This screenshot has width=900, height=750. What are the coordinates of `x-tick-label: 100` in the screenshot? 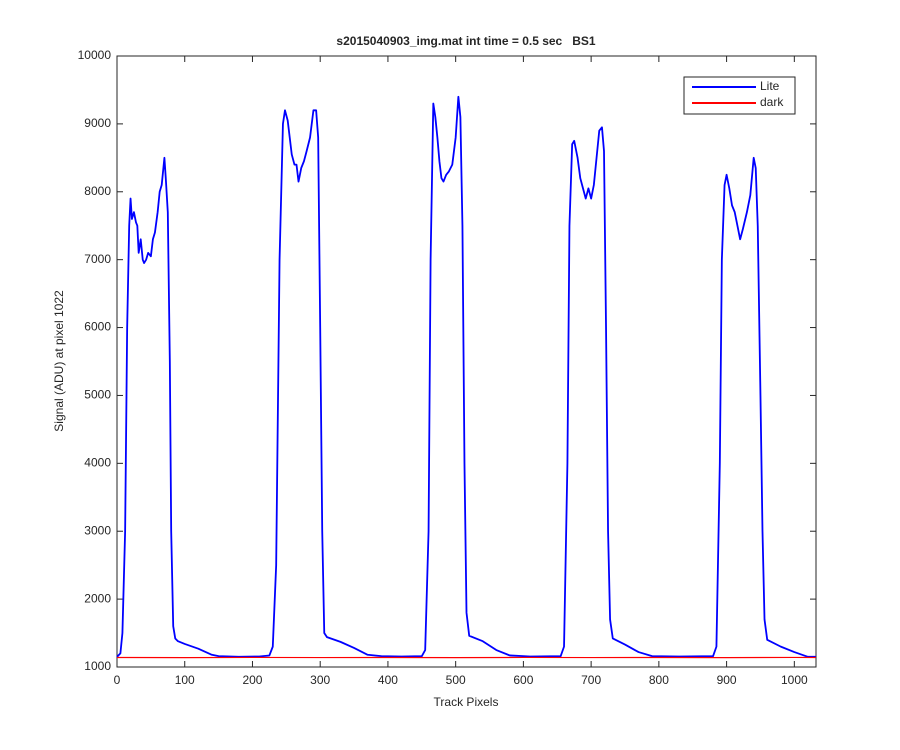 It's located at (185, 680).